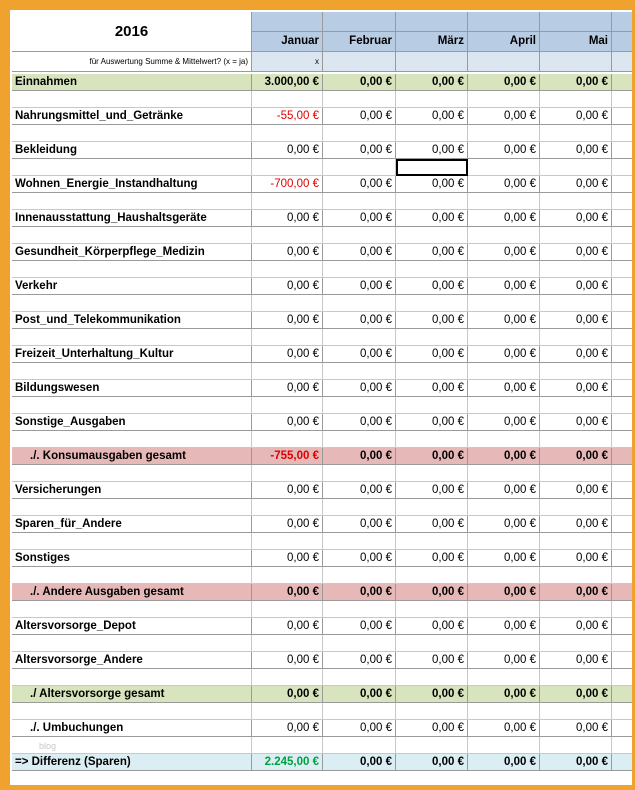 The height and width of the screenshot is (790, 635). What do you see at coordinates (132, 252) in the screenshot?
I see `row-label: Gesundheit_Körperpflege_Medizin` at bounding box center [132, 252].